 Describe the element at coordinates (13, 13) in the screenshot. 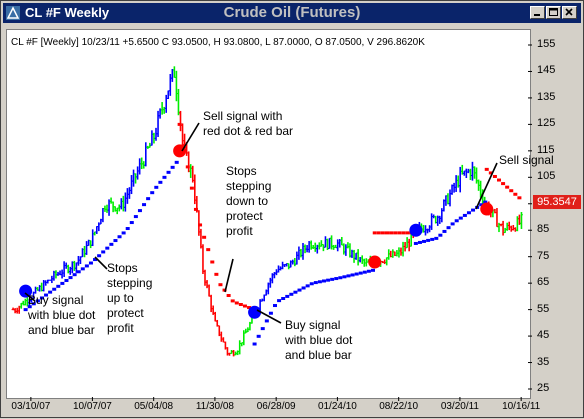

I see `app-icon` at that location.